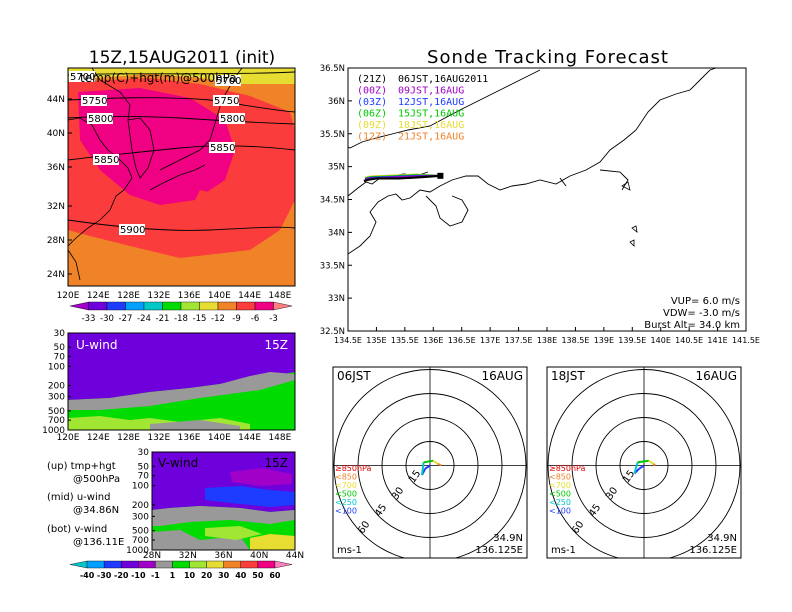 This screenshot has height=612, width=792. What do you see at coordinates (746, 340) in the screenshot?
I see `lon-tick-label: 141.5E` at bounding box center [746, 340].